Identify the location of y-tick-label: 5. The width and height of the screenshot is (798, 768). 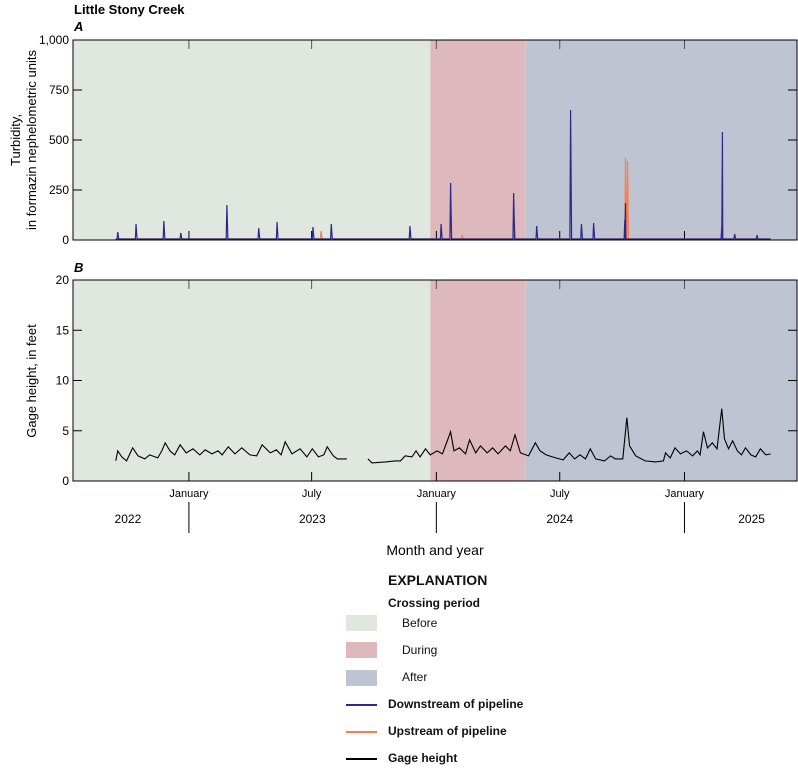
(65, 431).